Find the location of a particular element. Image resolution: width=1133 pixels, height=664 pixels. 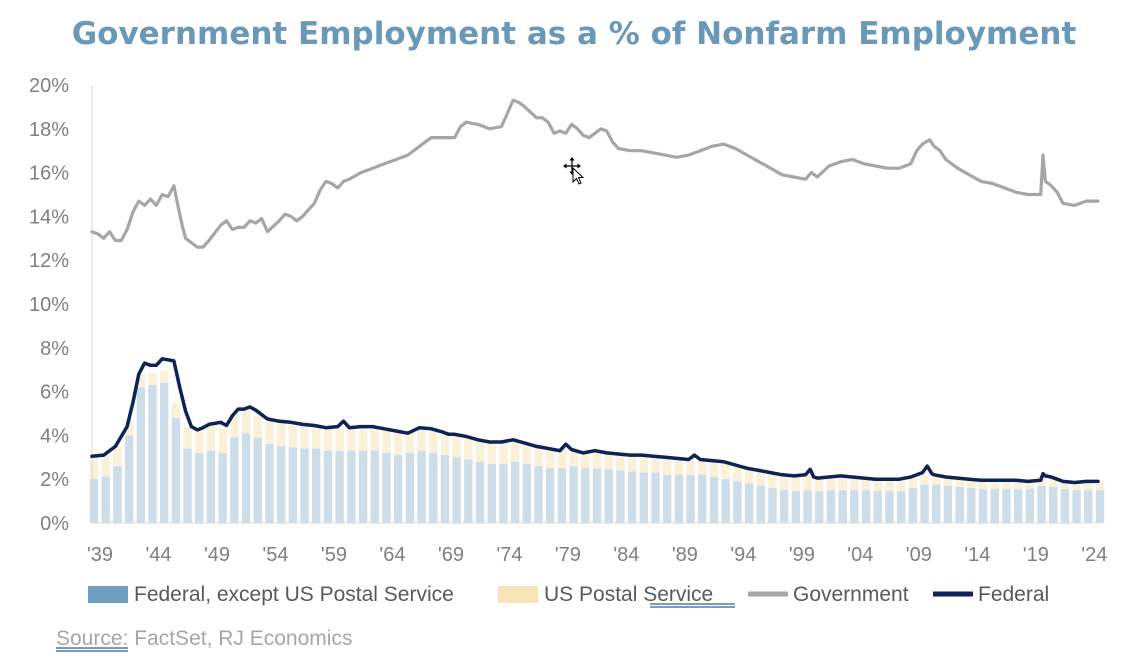

y-tick-label: 12% is located at coordinates (49, 261).